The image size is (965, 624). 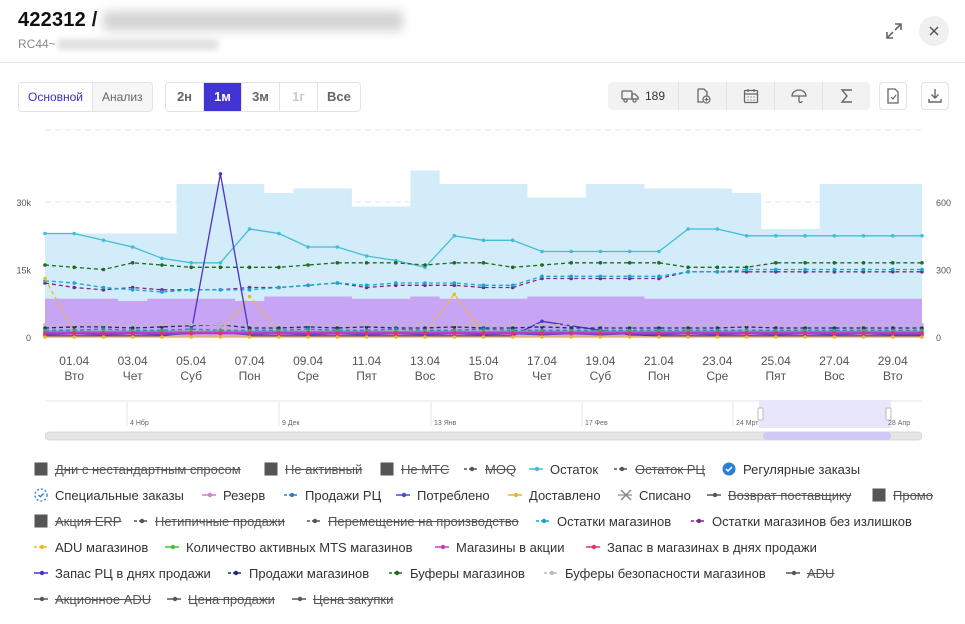 I want to click on legend-item: Не активный, so click(x=313, y=469).